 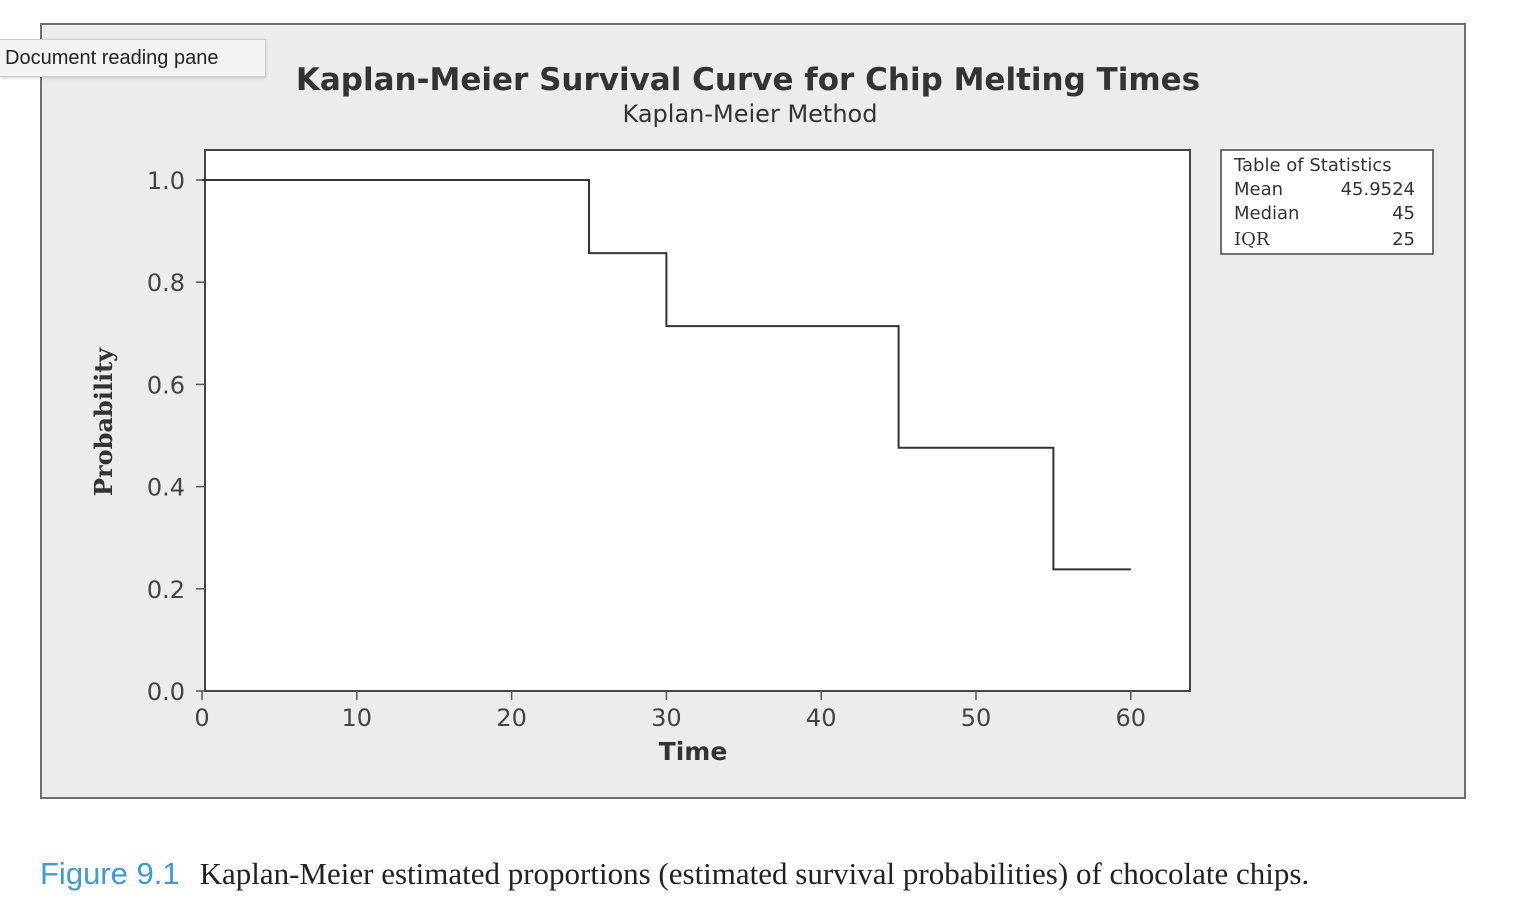 What do you see at coordinates (1403, 239) in the screenshot?
I see `statistics-iqr-value: 25` at bounding box center [1403, 239].